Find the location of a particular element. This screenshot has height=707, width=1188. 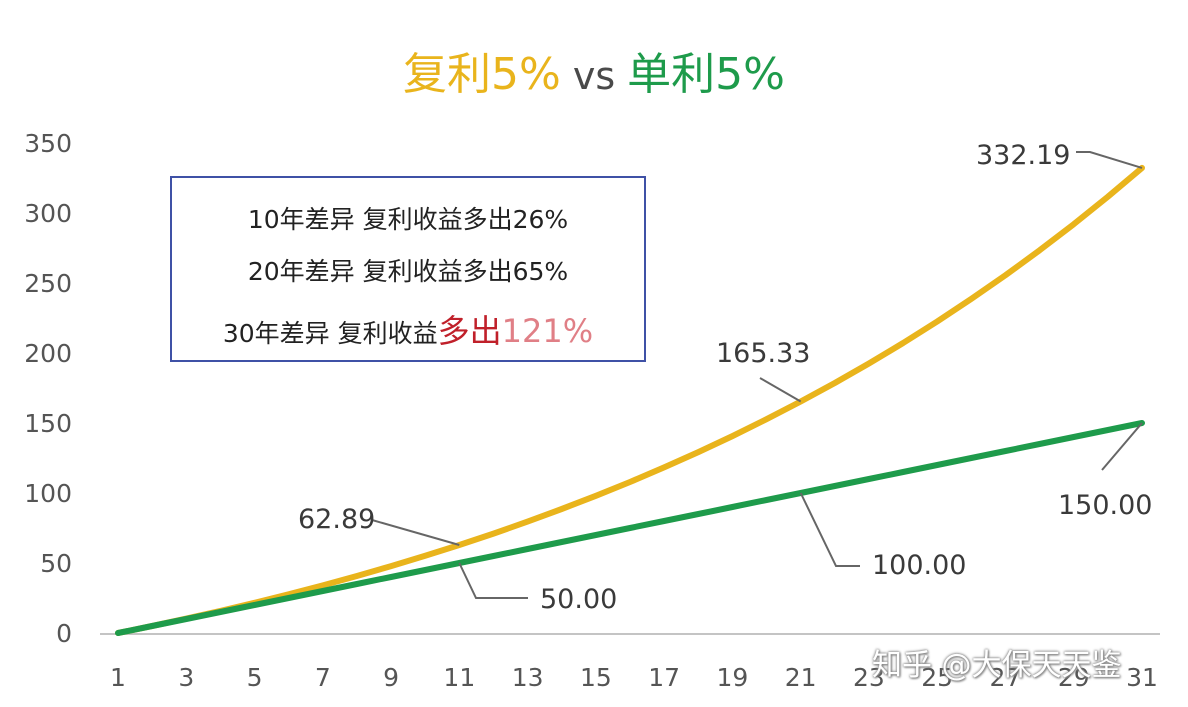

x-tick-label: 29 is located at coordinates (1074, 677).